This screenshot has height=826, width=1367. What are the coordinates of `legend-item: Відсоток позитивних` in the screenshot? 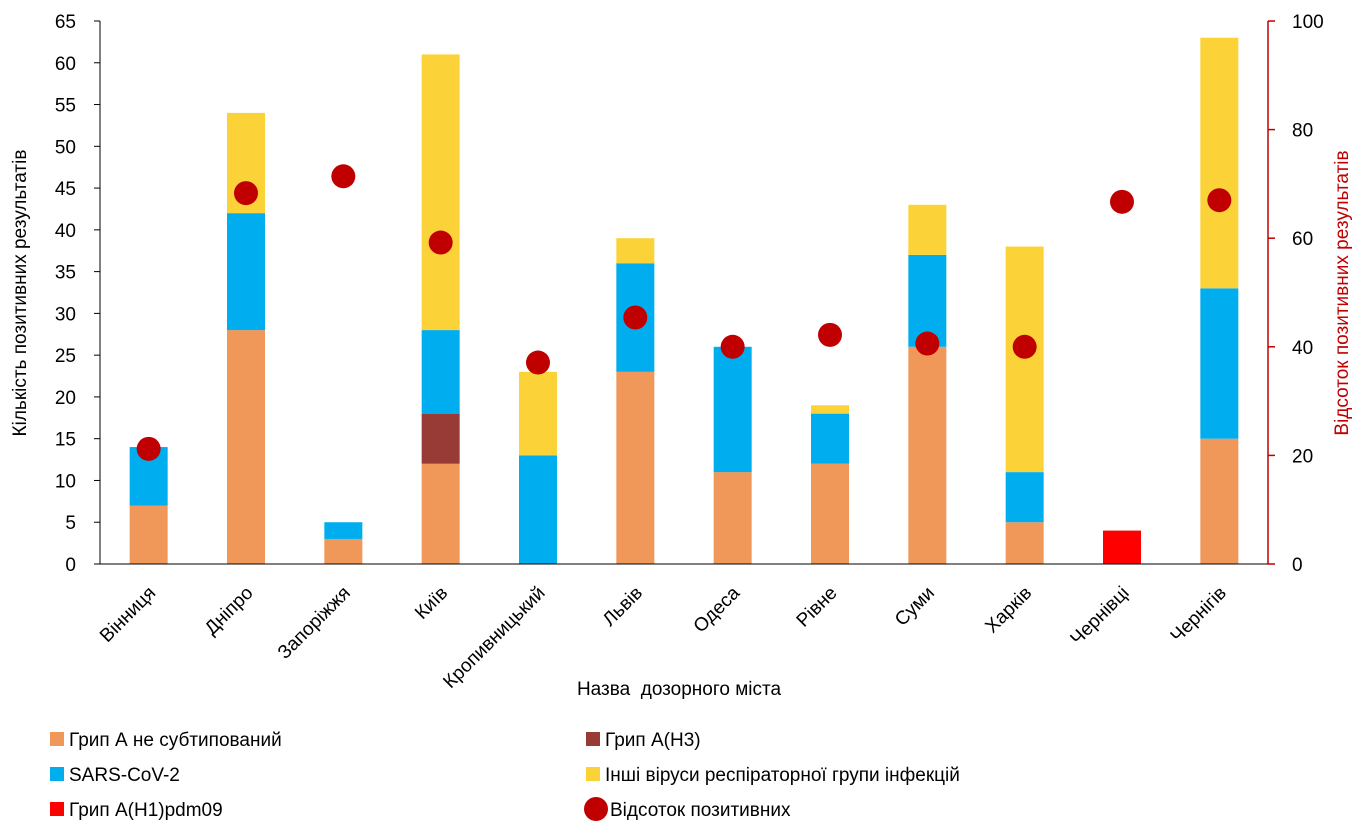 It's located at (687, 809).